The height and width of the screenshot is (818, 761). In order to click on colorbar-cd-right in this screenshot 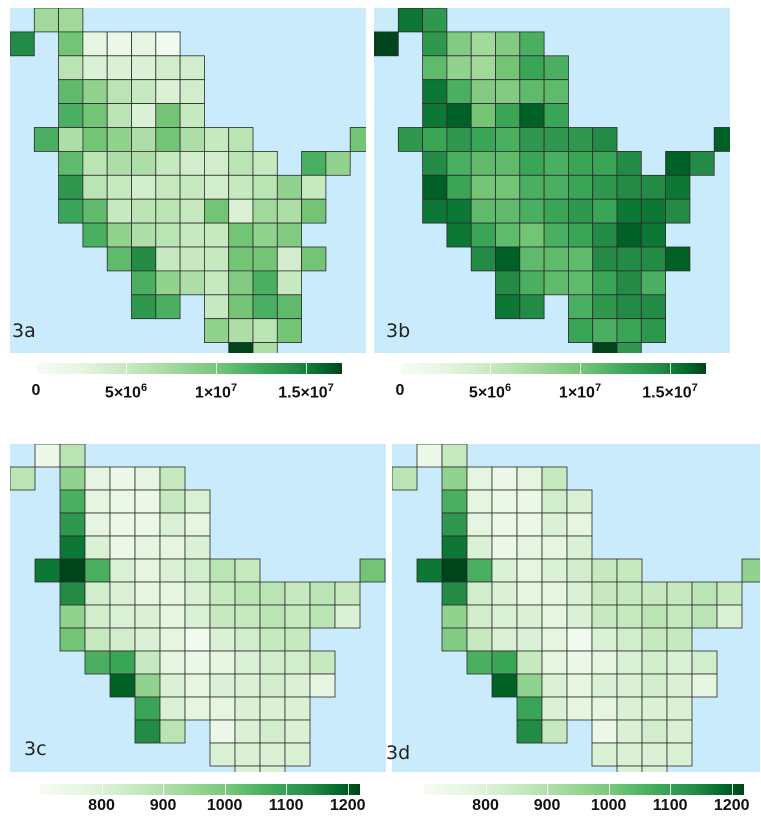, I will do `click(584, 789)`.